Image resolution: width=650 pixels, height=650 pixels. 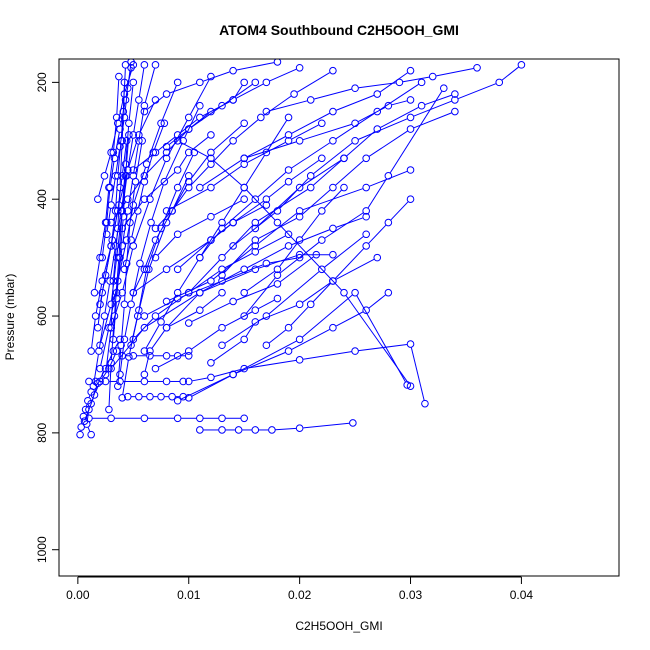 I want to click on x-axis: 0.00 0.01 0.02 0.03 0.04, so click(x=300, y=589).